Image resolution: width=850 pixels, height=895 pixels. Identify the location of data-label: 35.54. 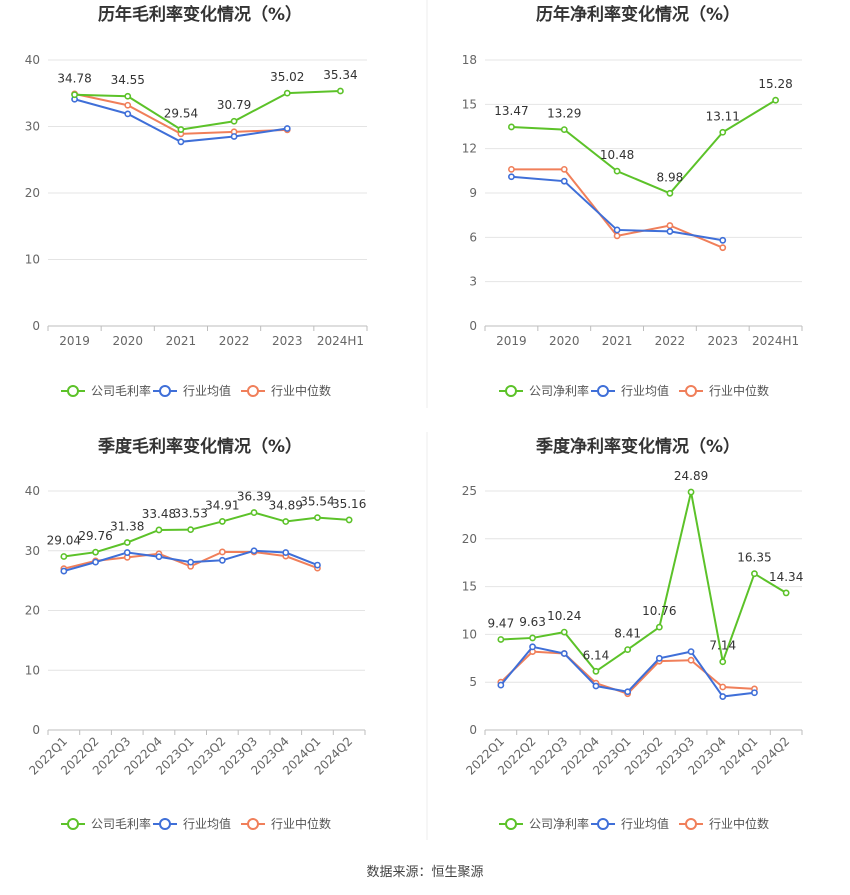
(317, 502).